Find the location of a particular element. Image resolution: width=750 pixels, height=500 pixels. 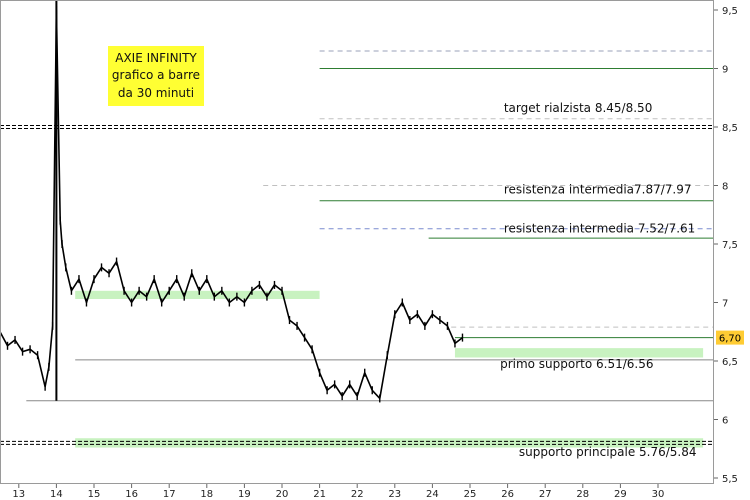

x-tick-label-0: 13 is located at coordinates (18, 494).